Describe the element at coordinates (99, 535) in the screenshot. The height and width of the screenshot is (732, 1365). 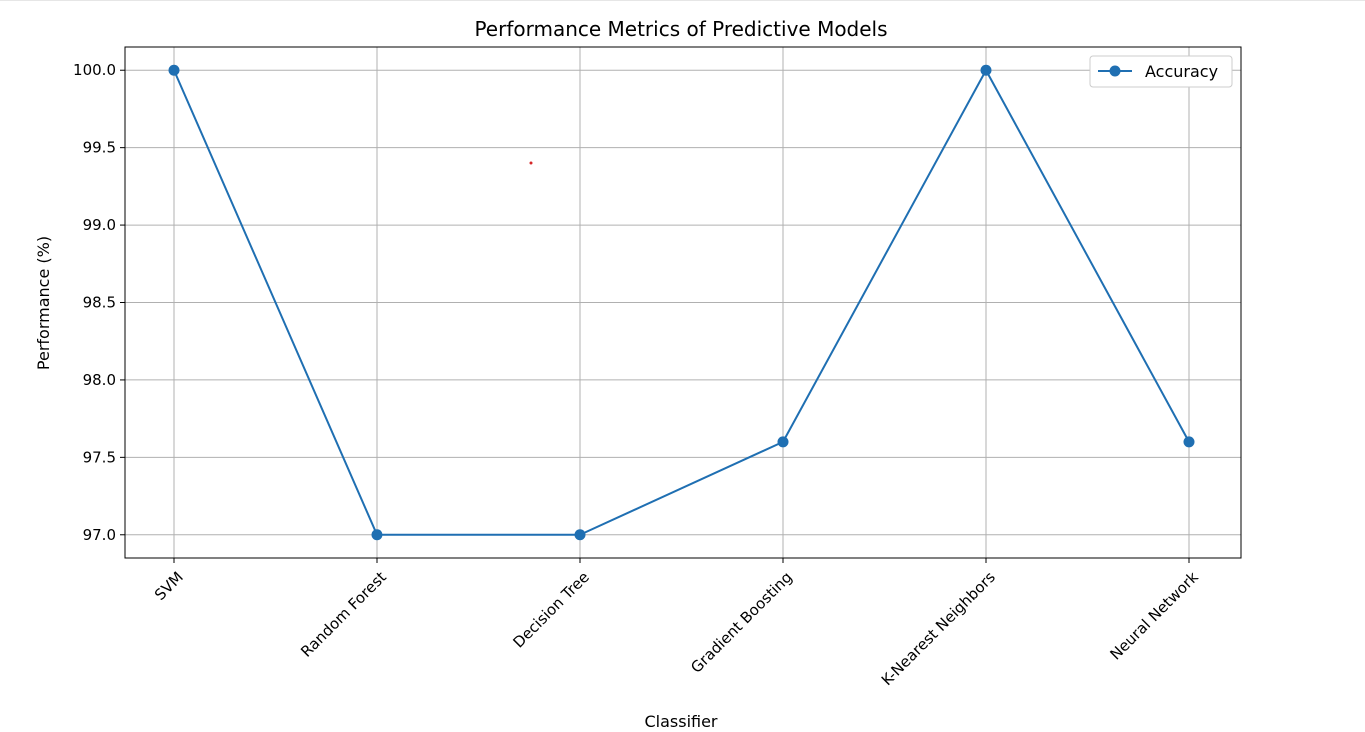
I see `y-tick-label: 97.0` at that location.